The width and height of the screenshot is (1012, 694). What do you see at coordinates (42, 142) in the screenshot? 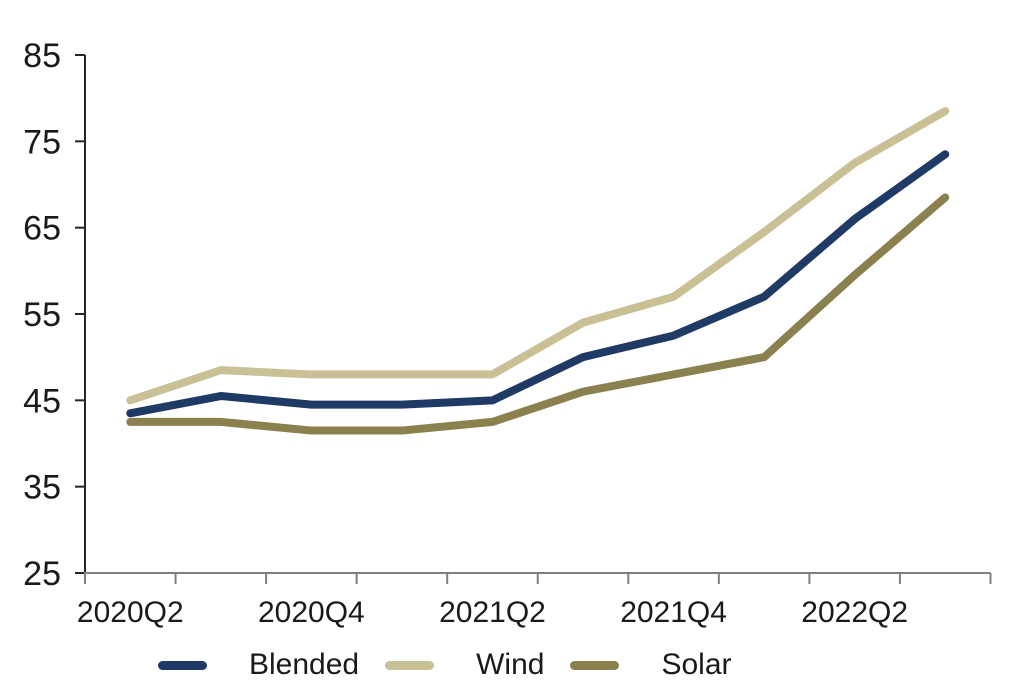
I see `y-axis-tick-label: 75` at bounding box center [42, 142].